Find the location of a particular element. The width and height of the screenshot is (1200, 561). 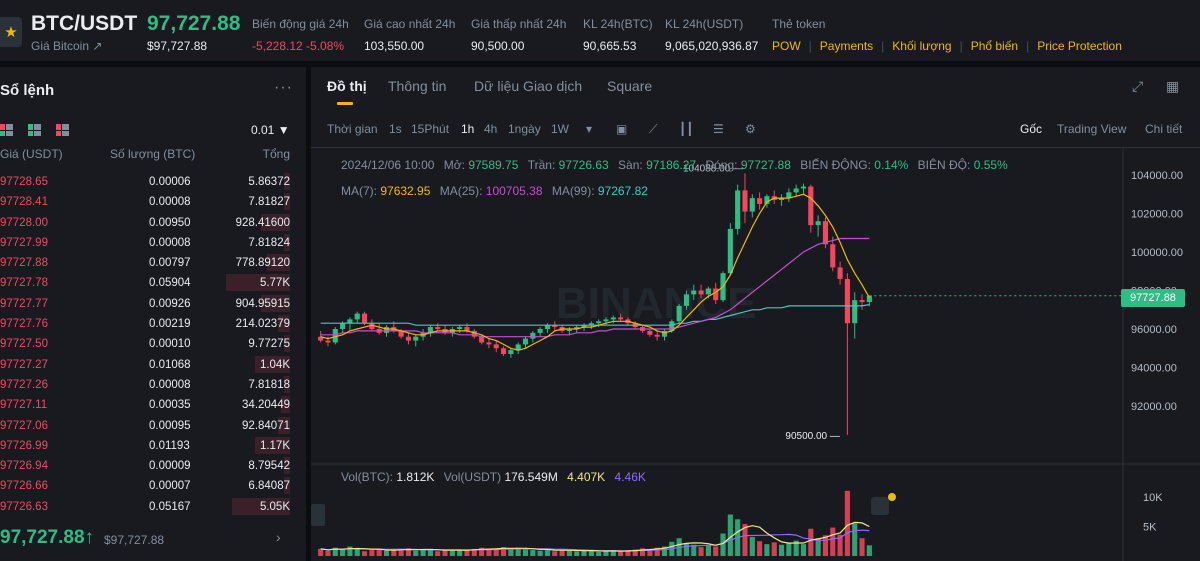

chevron-right-icon: › is located at coordinates (278, 537).